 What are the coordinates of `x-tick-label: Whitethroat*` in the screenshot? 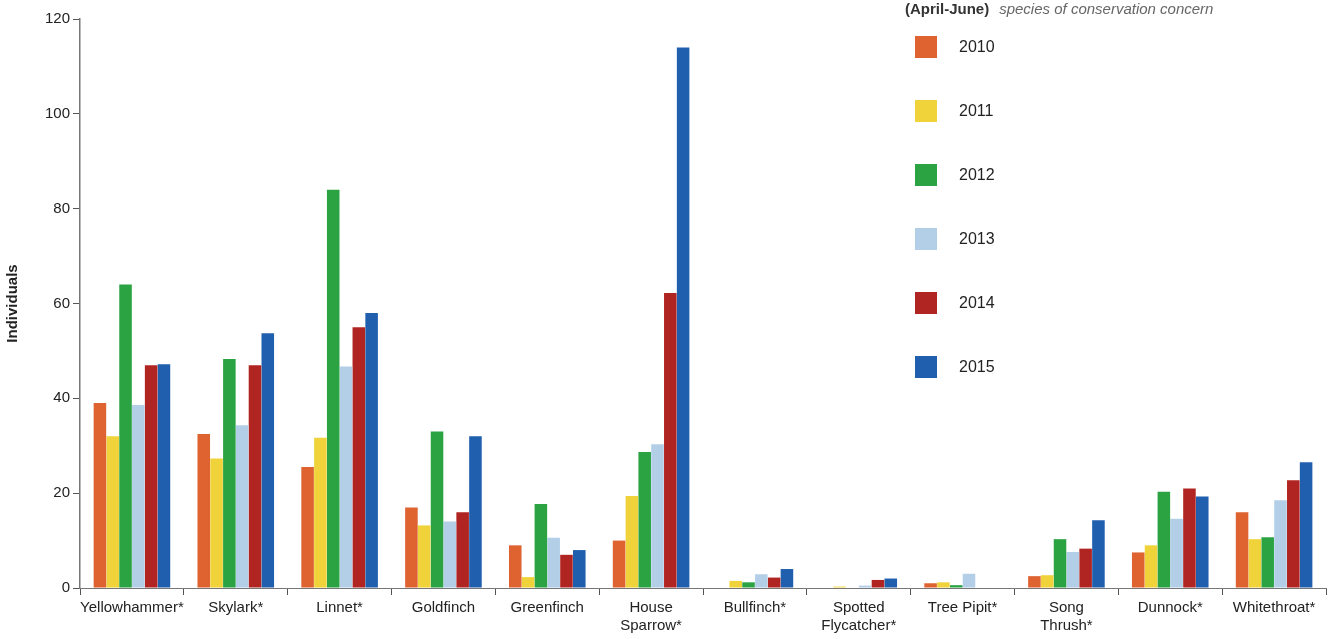 It's located at (1274, 607).